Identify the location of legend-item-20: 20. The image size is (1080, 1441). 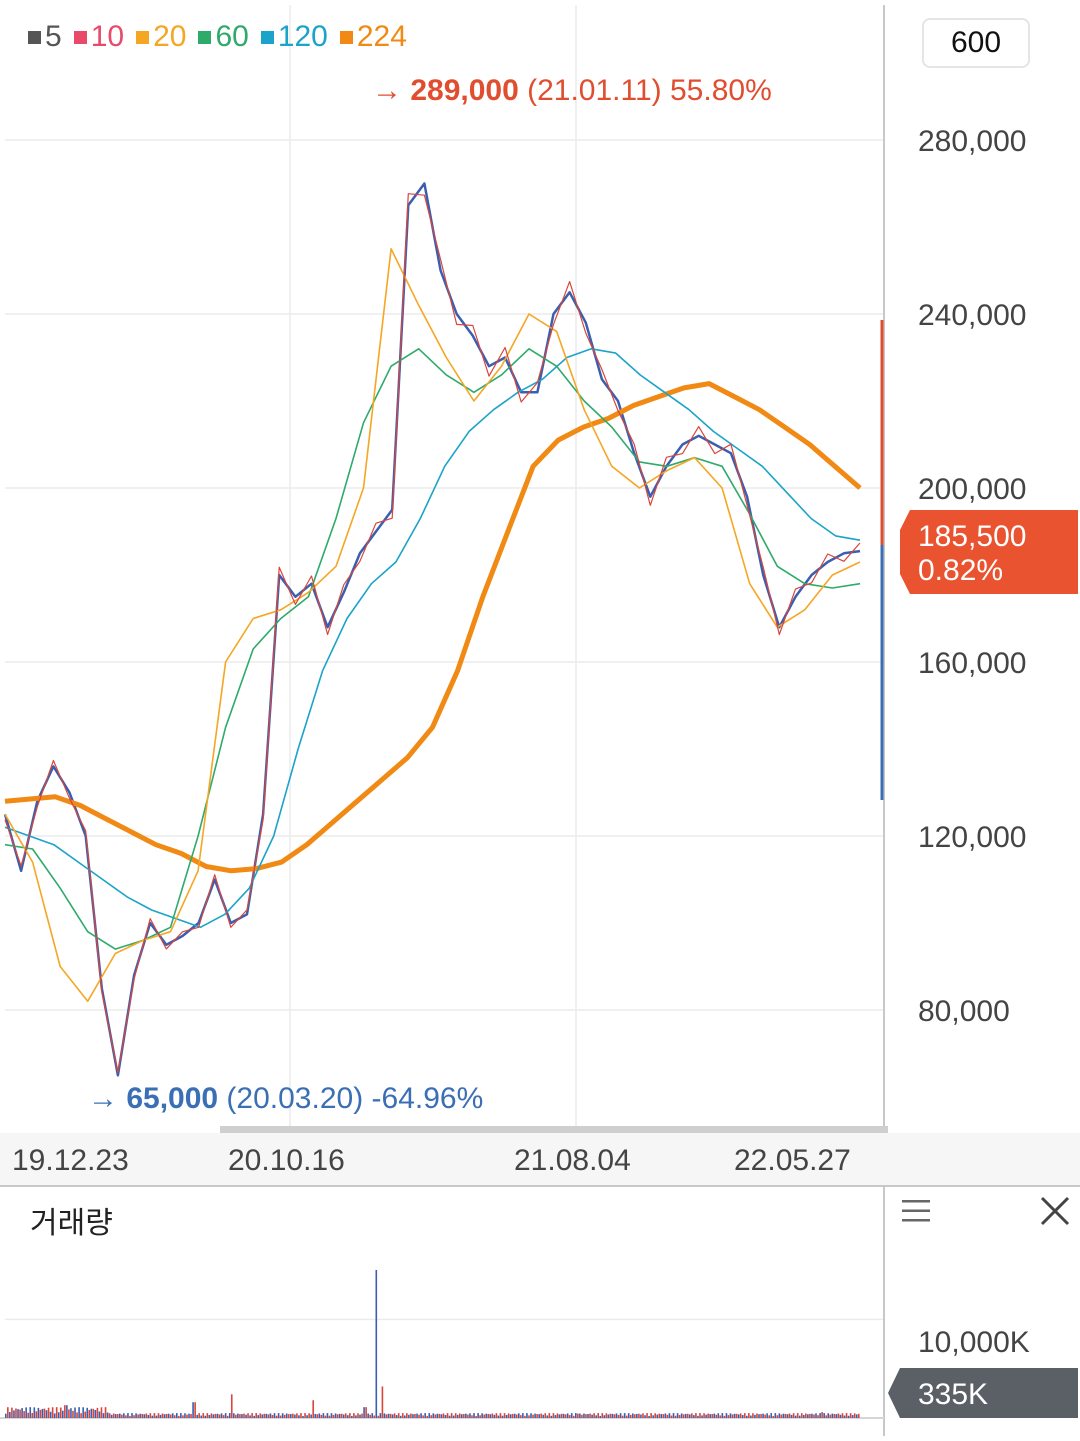
(161, 37).